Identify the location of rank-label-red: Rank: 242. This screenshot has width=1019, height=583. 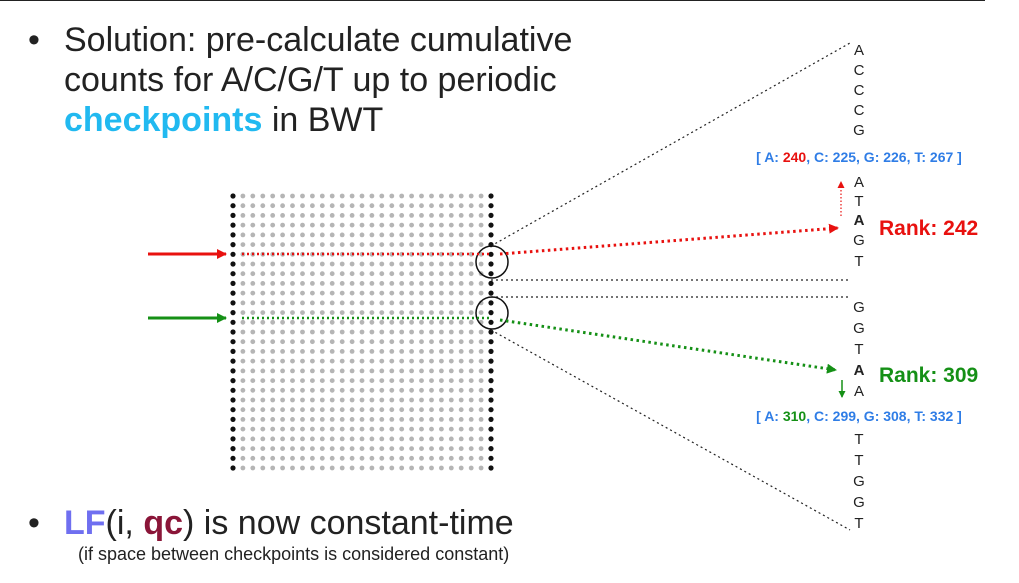
(928, 228).